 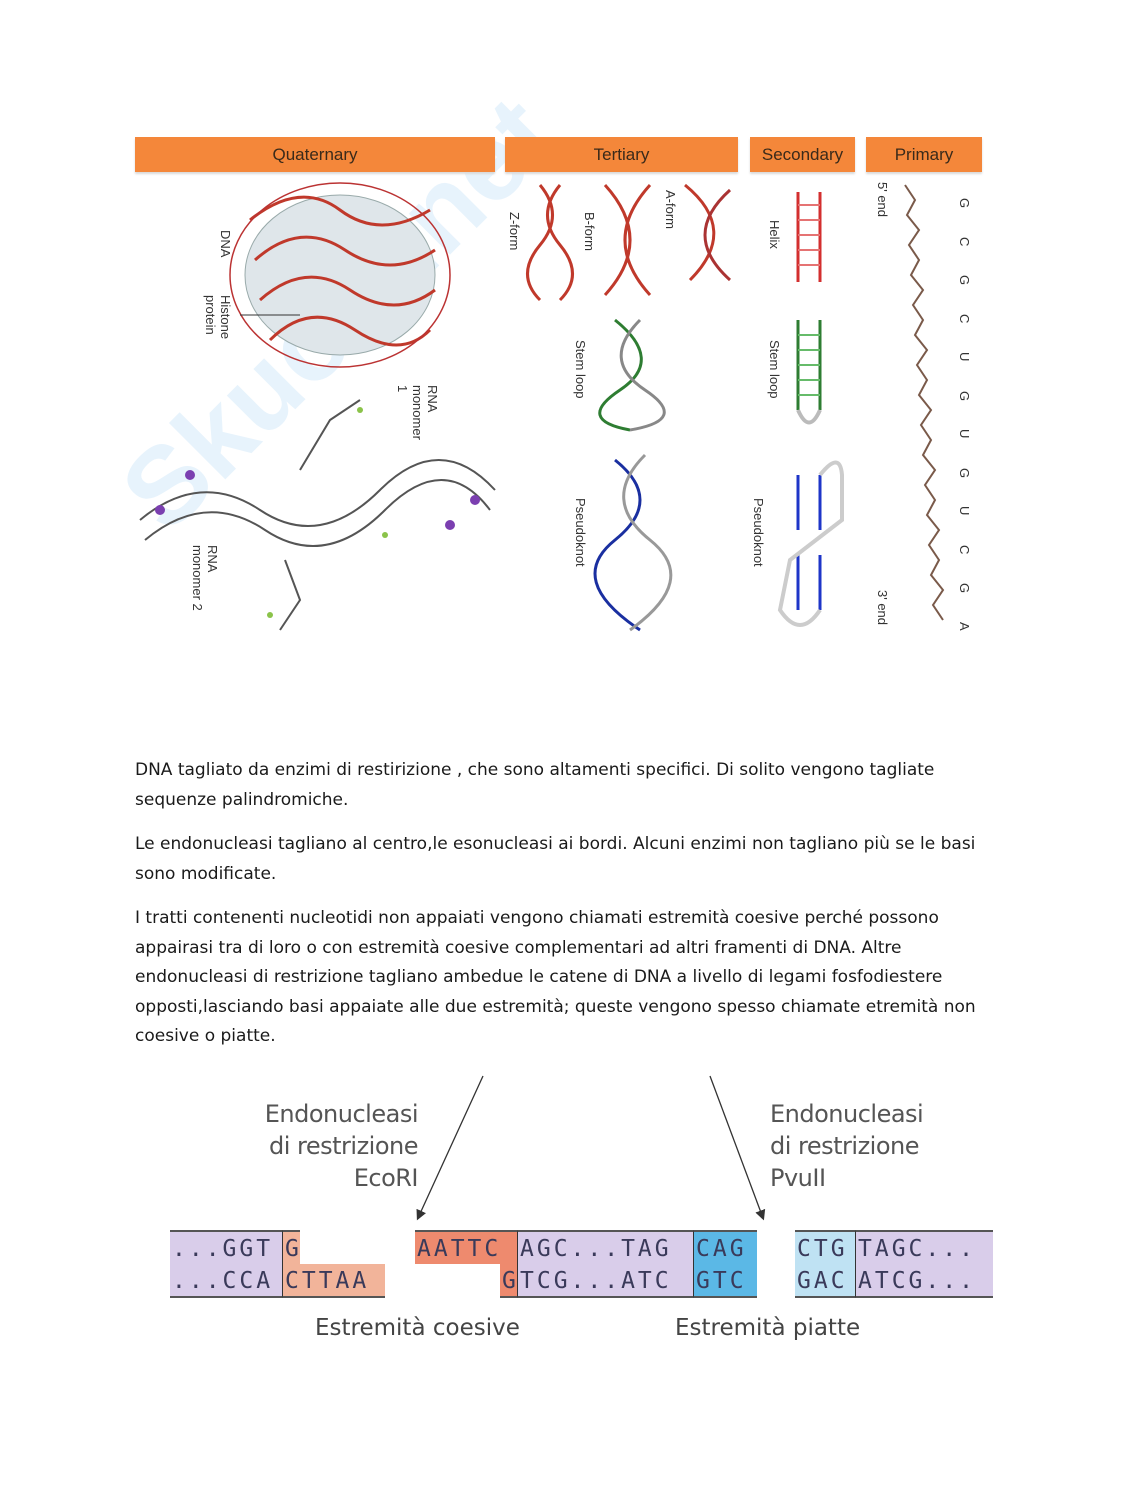 What do you see at coordinates (621, 154) in the screenshot?
I see `header-tertiary: Tertiary` at bounding box center [621, 154].